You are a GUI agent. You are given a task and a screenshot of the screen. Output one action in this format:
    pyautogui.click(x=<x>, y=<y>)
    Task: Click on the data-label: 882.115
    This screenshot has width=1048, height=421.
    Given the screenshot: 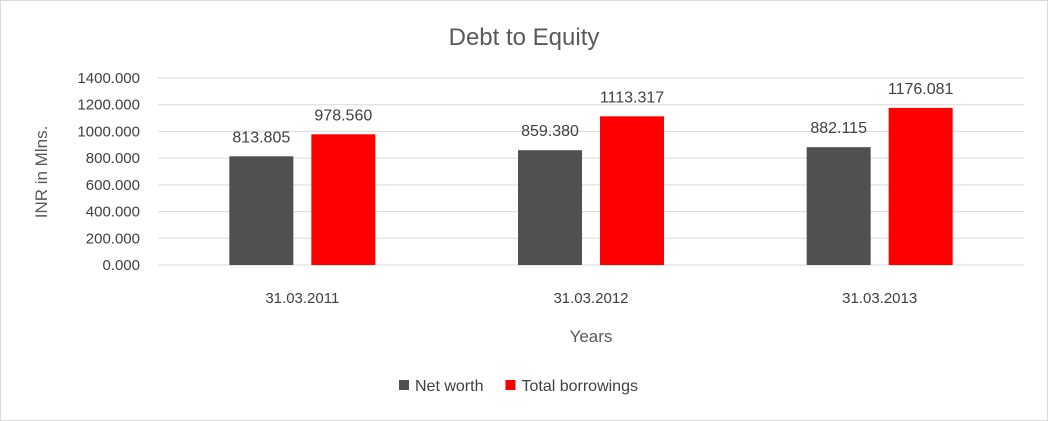 What is the action you would take?
    pyautogui.click(x=838, y=128)
    